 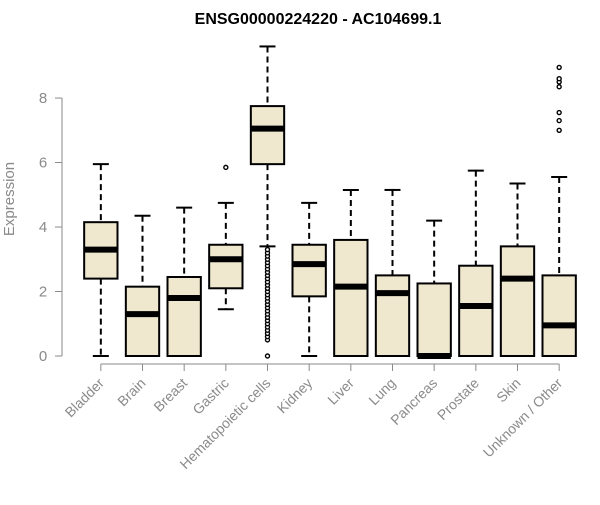 I want to click on x-tick-label: Bladder, so click(x=85, y=398).